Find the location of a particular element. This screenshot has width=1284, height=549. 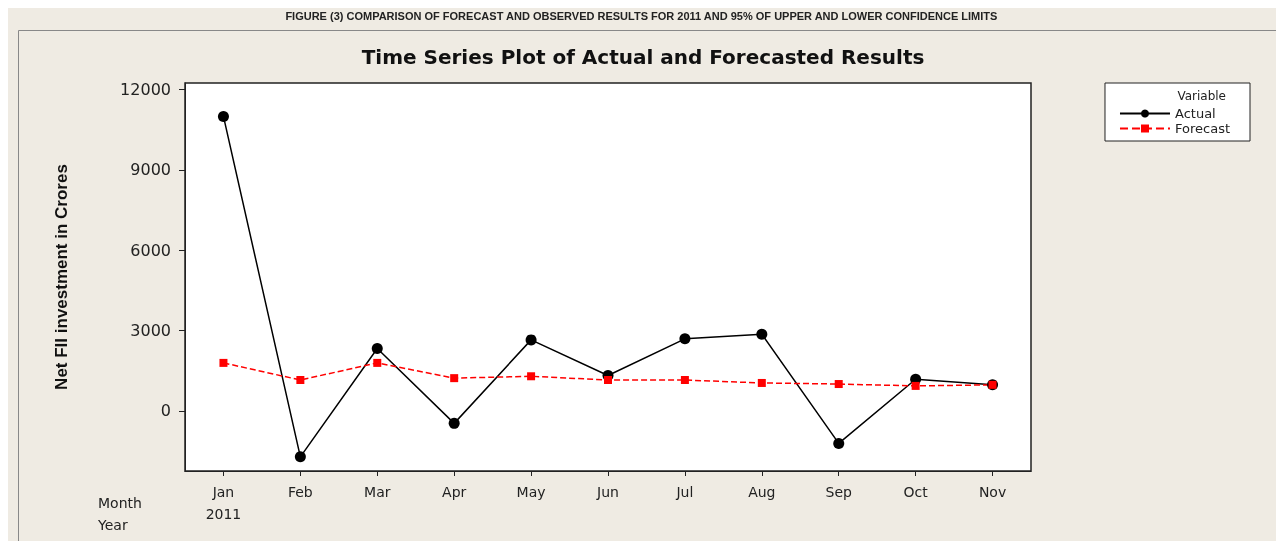

y-tick-label: 6000 is located at coordinates (150, 250).